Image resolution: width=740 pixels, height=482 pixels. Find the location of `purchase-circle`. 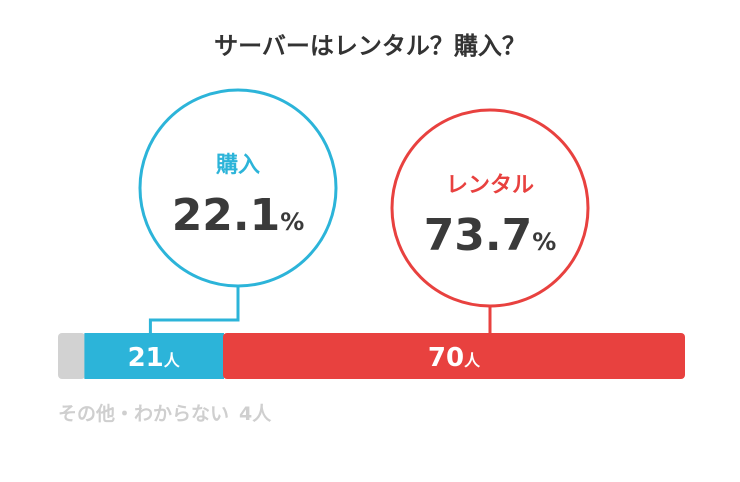

purchase-circle is located at coordinates (238, 188).